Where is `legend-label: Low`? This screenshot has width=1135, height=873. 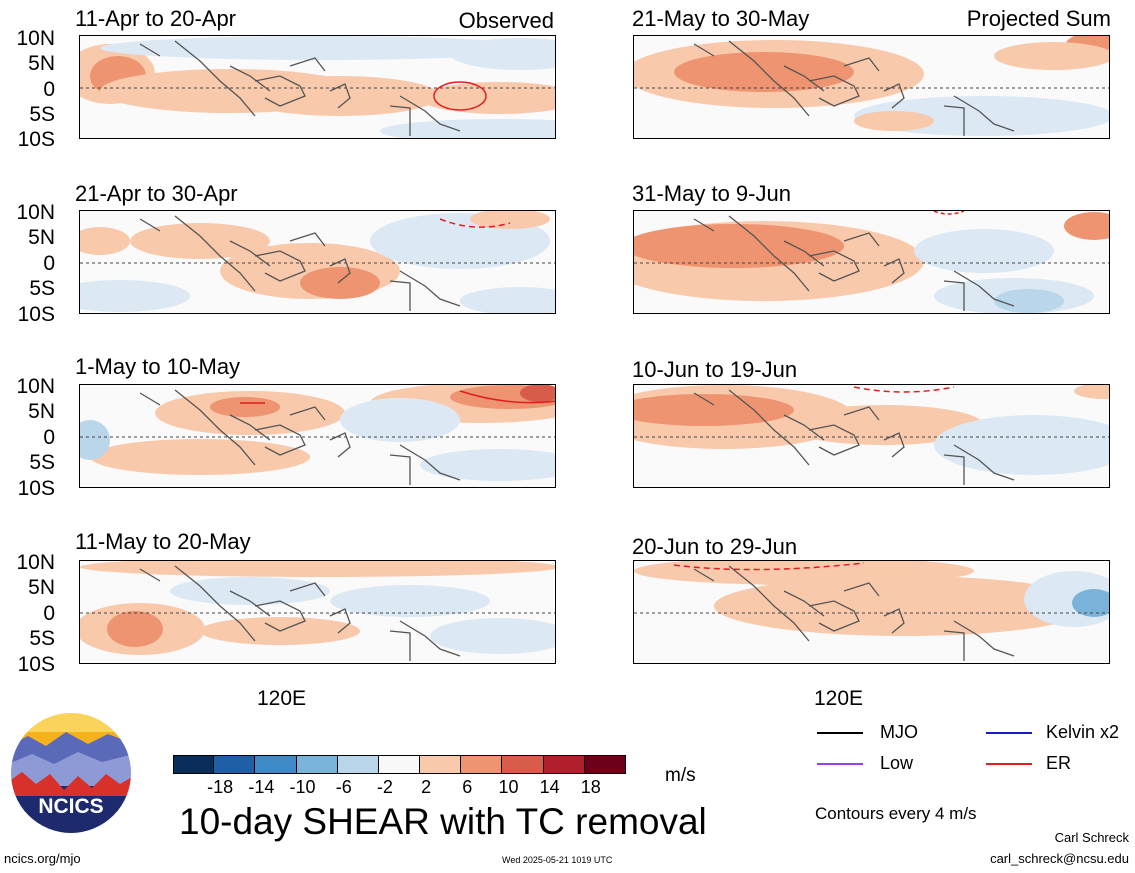 legend-label: Low is located at coordinates (897, 763).